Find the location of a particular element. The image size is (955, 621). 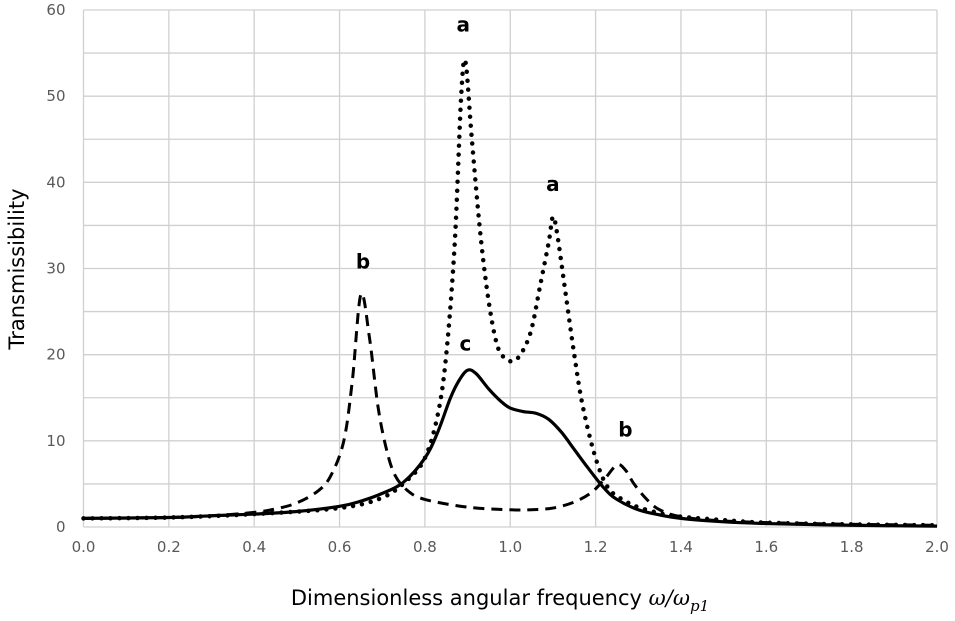

y-tick-label: 20 is located at coordinates (55, 355).